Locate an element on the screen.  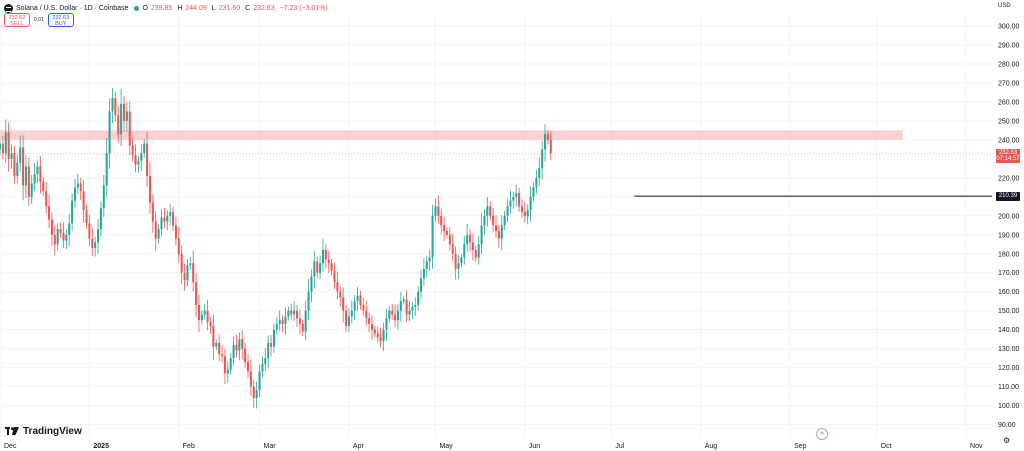
x-tick-label: Sep is located at coordinates (800, 446).